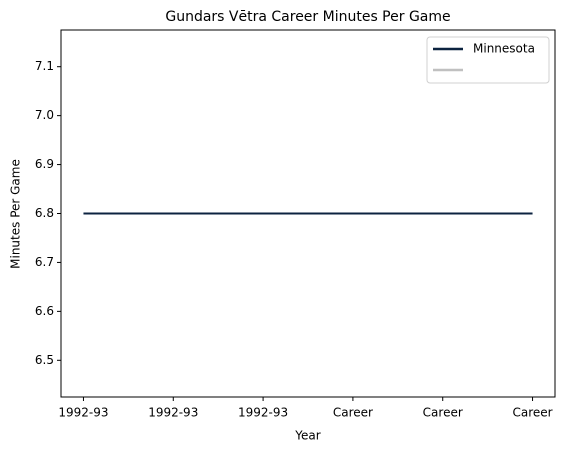  I want to click on y-tick-label: 6.6, so click(44, 311).